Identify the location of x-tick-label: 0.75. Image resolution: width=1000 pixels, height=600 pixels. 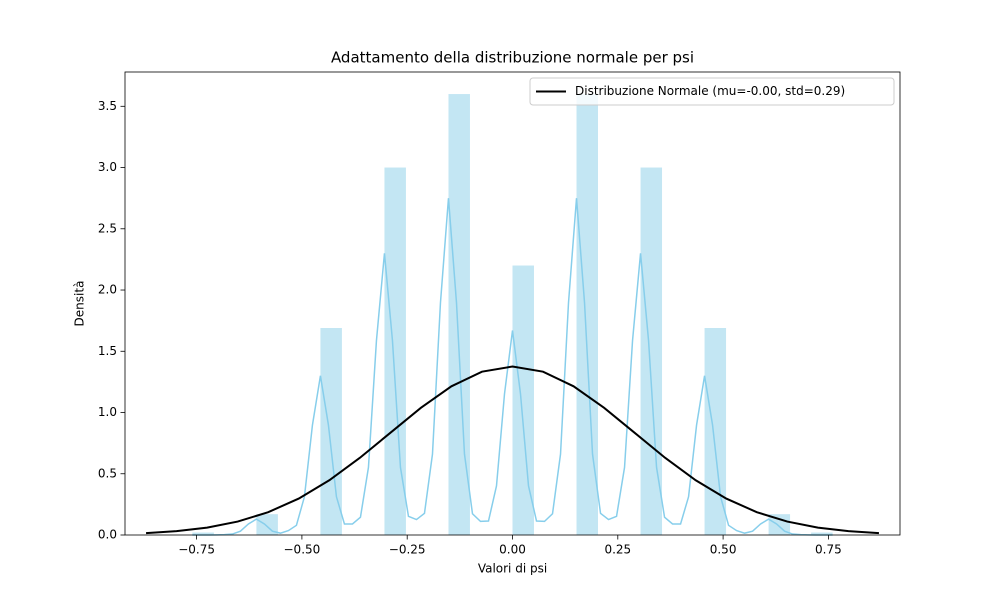
(828, 550).